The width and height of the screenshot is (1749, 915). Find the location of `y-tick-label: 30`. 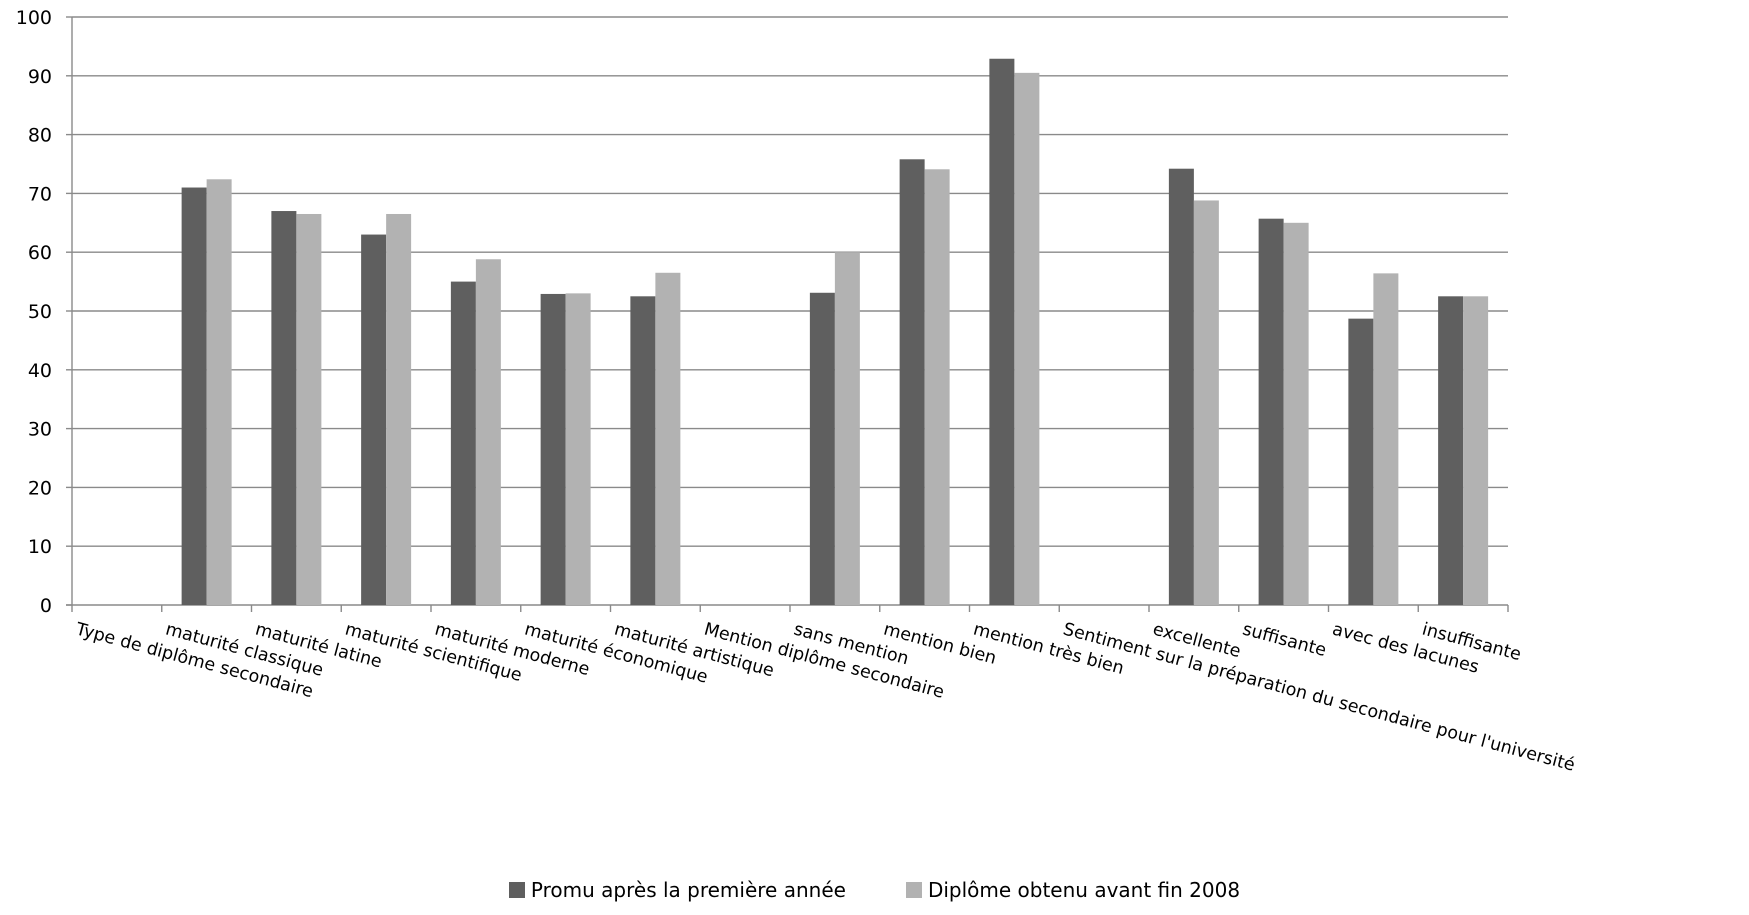

y-tick-label: 30 is located at coordinates (40, 430).